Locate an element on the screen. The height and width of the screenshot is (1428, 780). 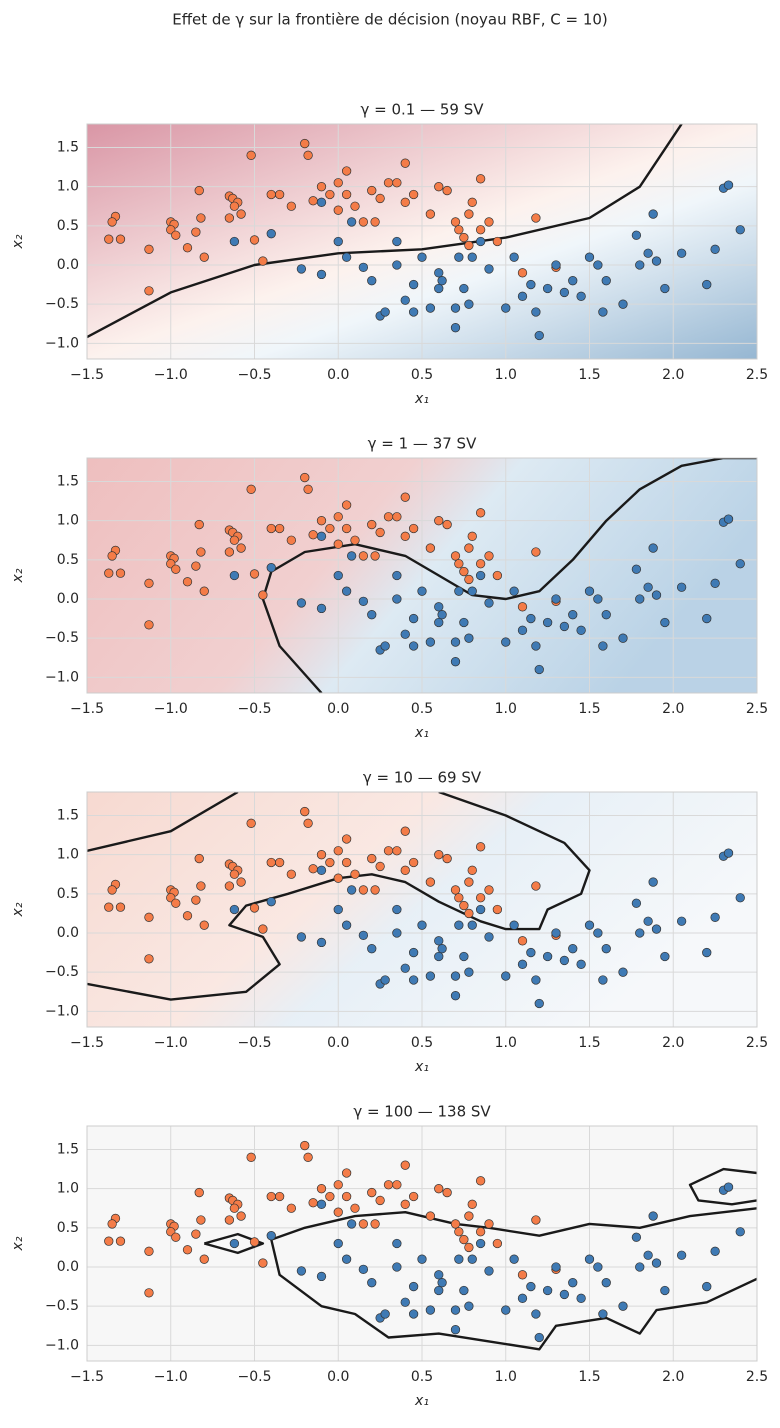
panel-title: γ = 10 — 69 SV is located at coordinates (422, 778).